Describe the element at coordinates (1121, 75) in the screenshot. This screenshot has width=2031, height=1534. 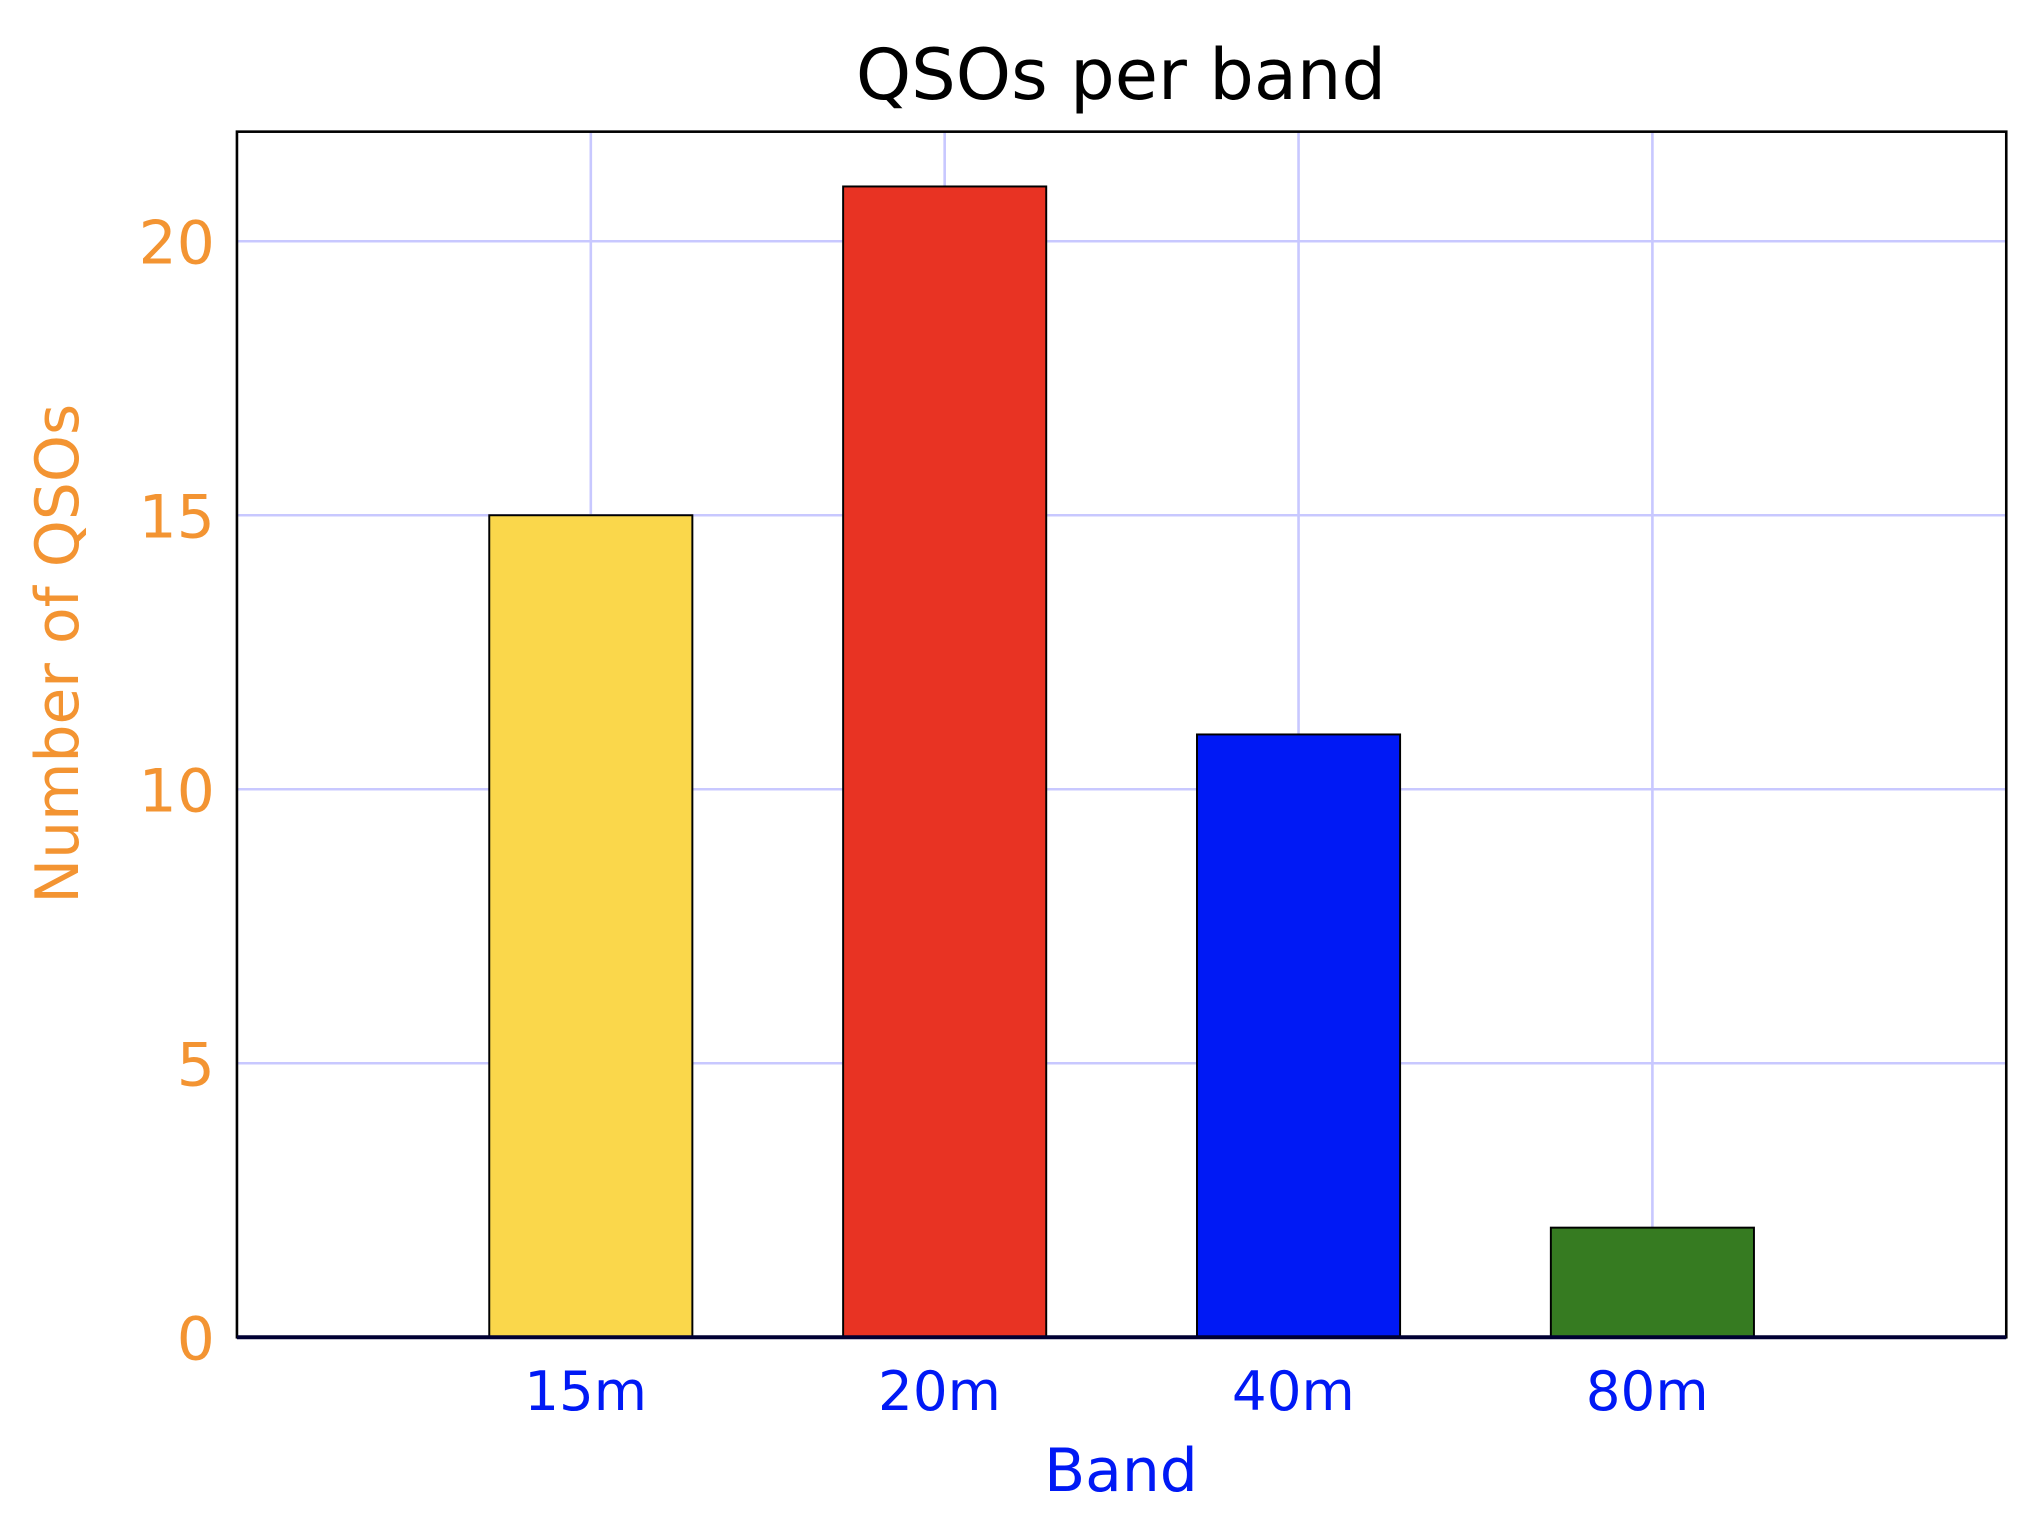
I see `chart-title: QSOs per band` at that location.